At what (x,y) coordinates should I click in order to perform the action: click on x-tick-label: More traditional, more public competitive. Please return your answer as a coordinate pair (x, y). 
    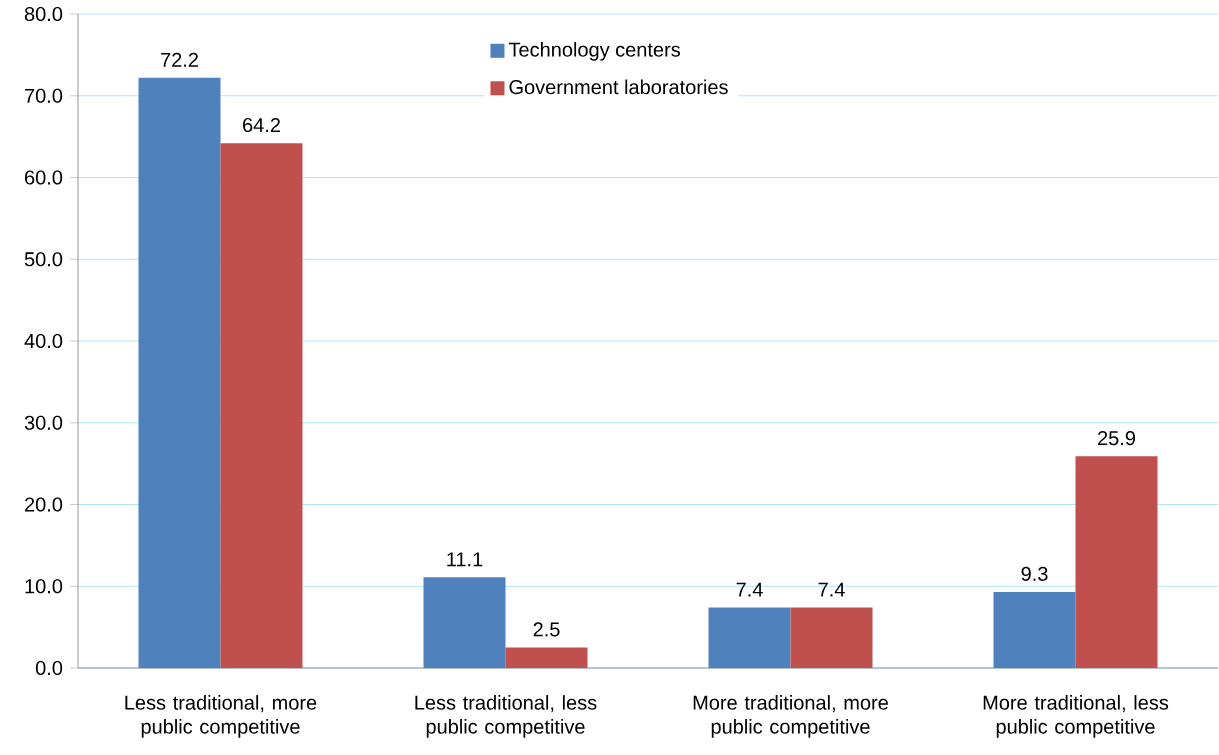
    Looking at the image, I should click on (790, 716).